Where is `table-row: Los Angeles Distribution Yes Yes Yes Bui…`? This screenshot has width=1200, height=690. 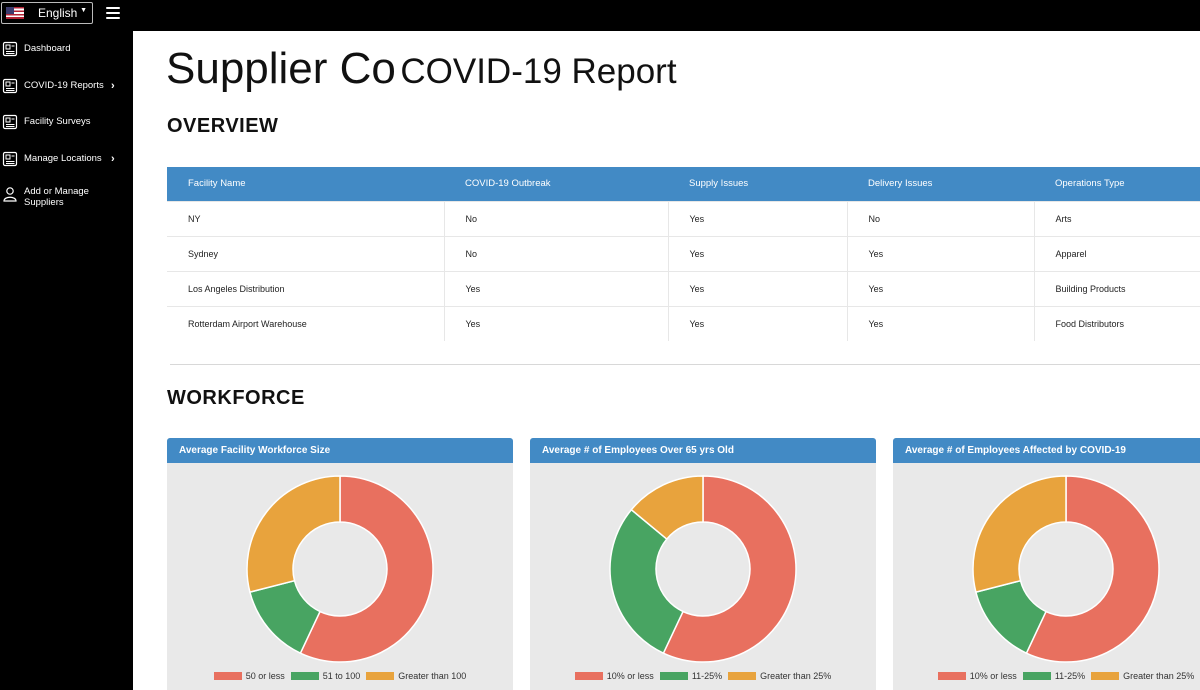 table-row: Los Angeles Distribution Yes Yes Yes Bui… is located at coordinates (683, 288).